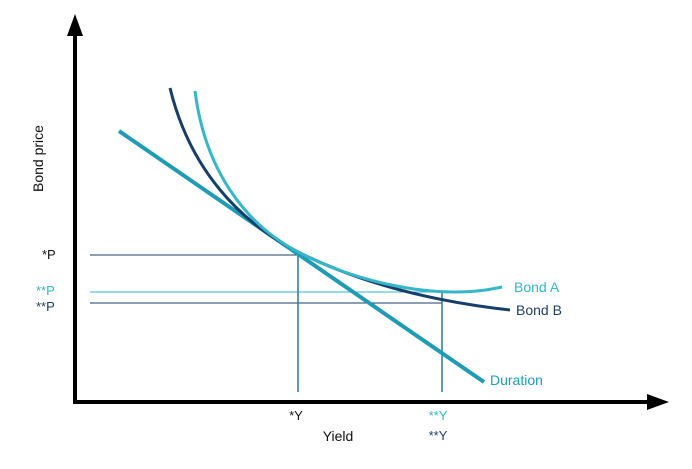  What do you see at coordinates (38, 158) in the screenshot?
I see `y-axis-label: Bond price` at bounding box center [38, 158].